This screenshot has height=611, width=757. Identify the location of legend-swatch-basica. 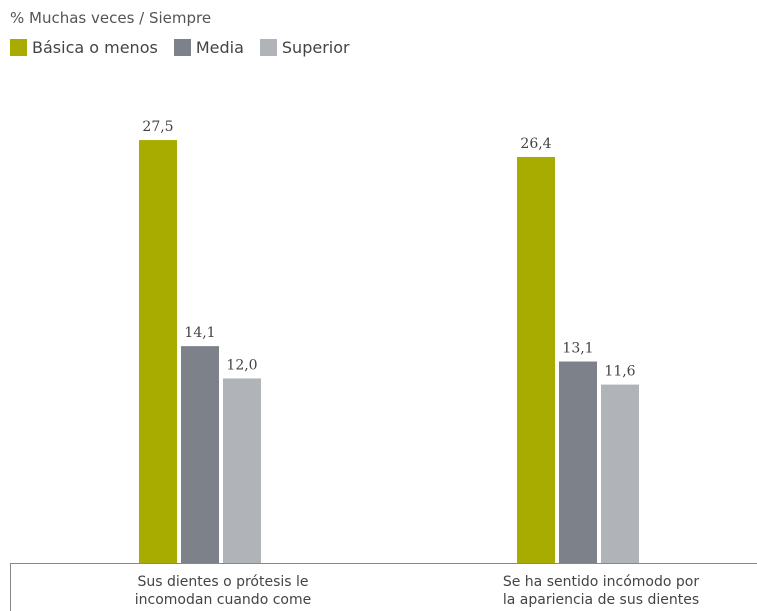
(18, 47).